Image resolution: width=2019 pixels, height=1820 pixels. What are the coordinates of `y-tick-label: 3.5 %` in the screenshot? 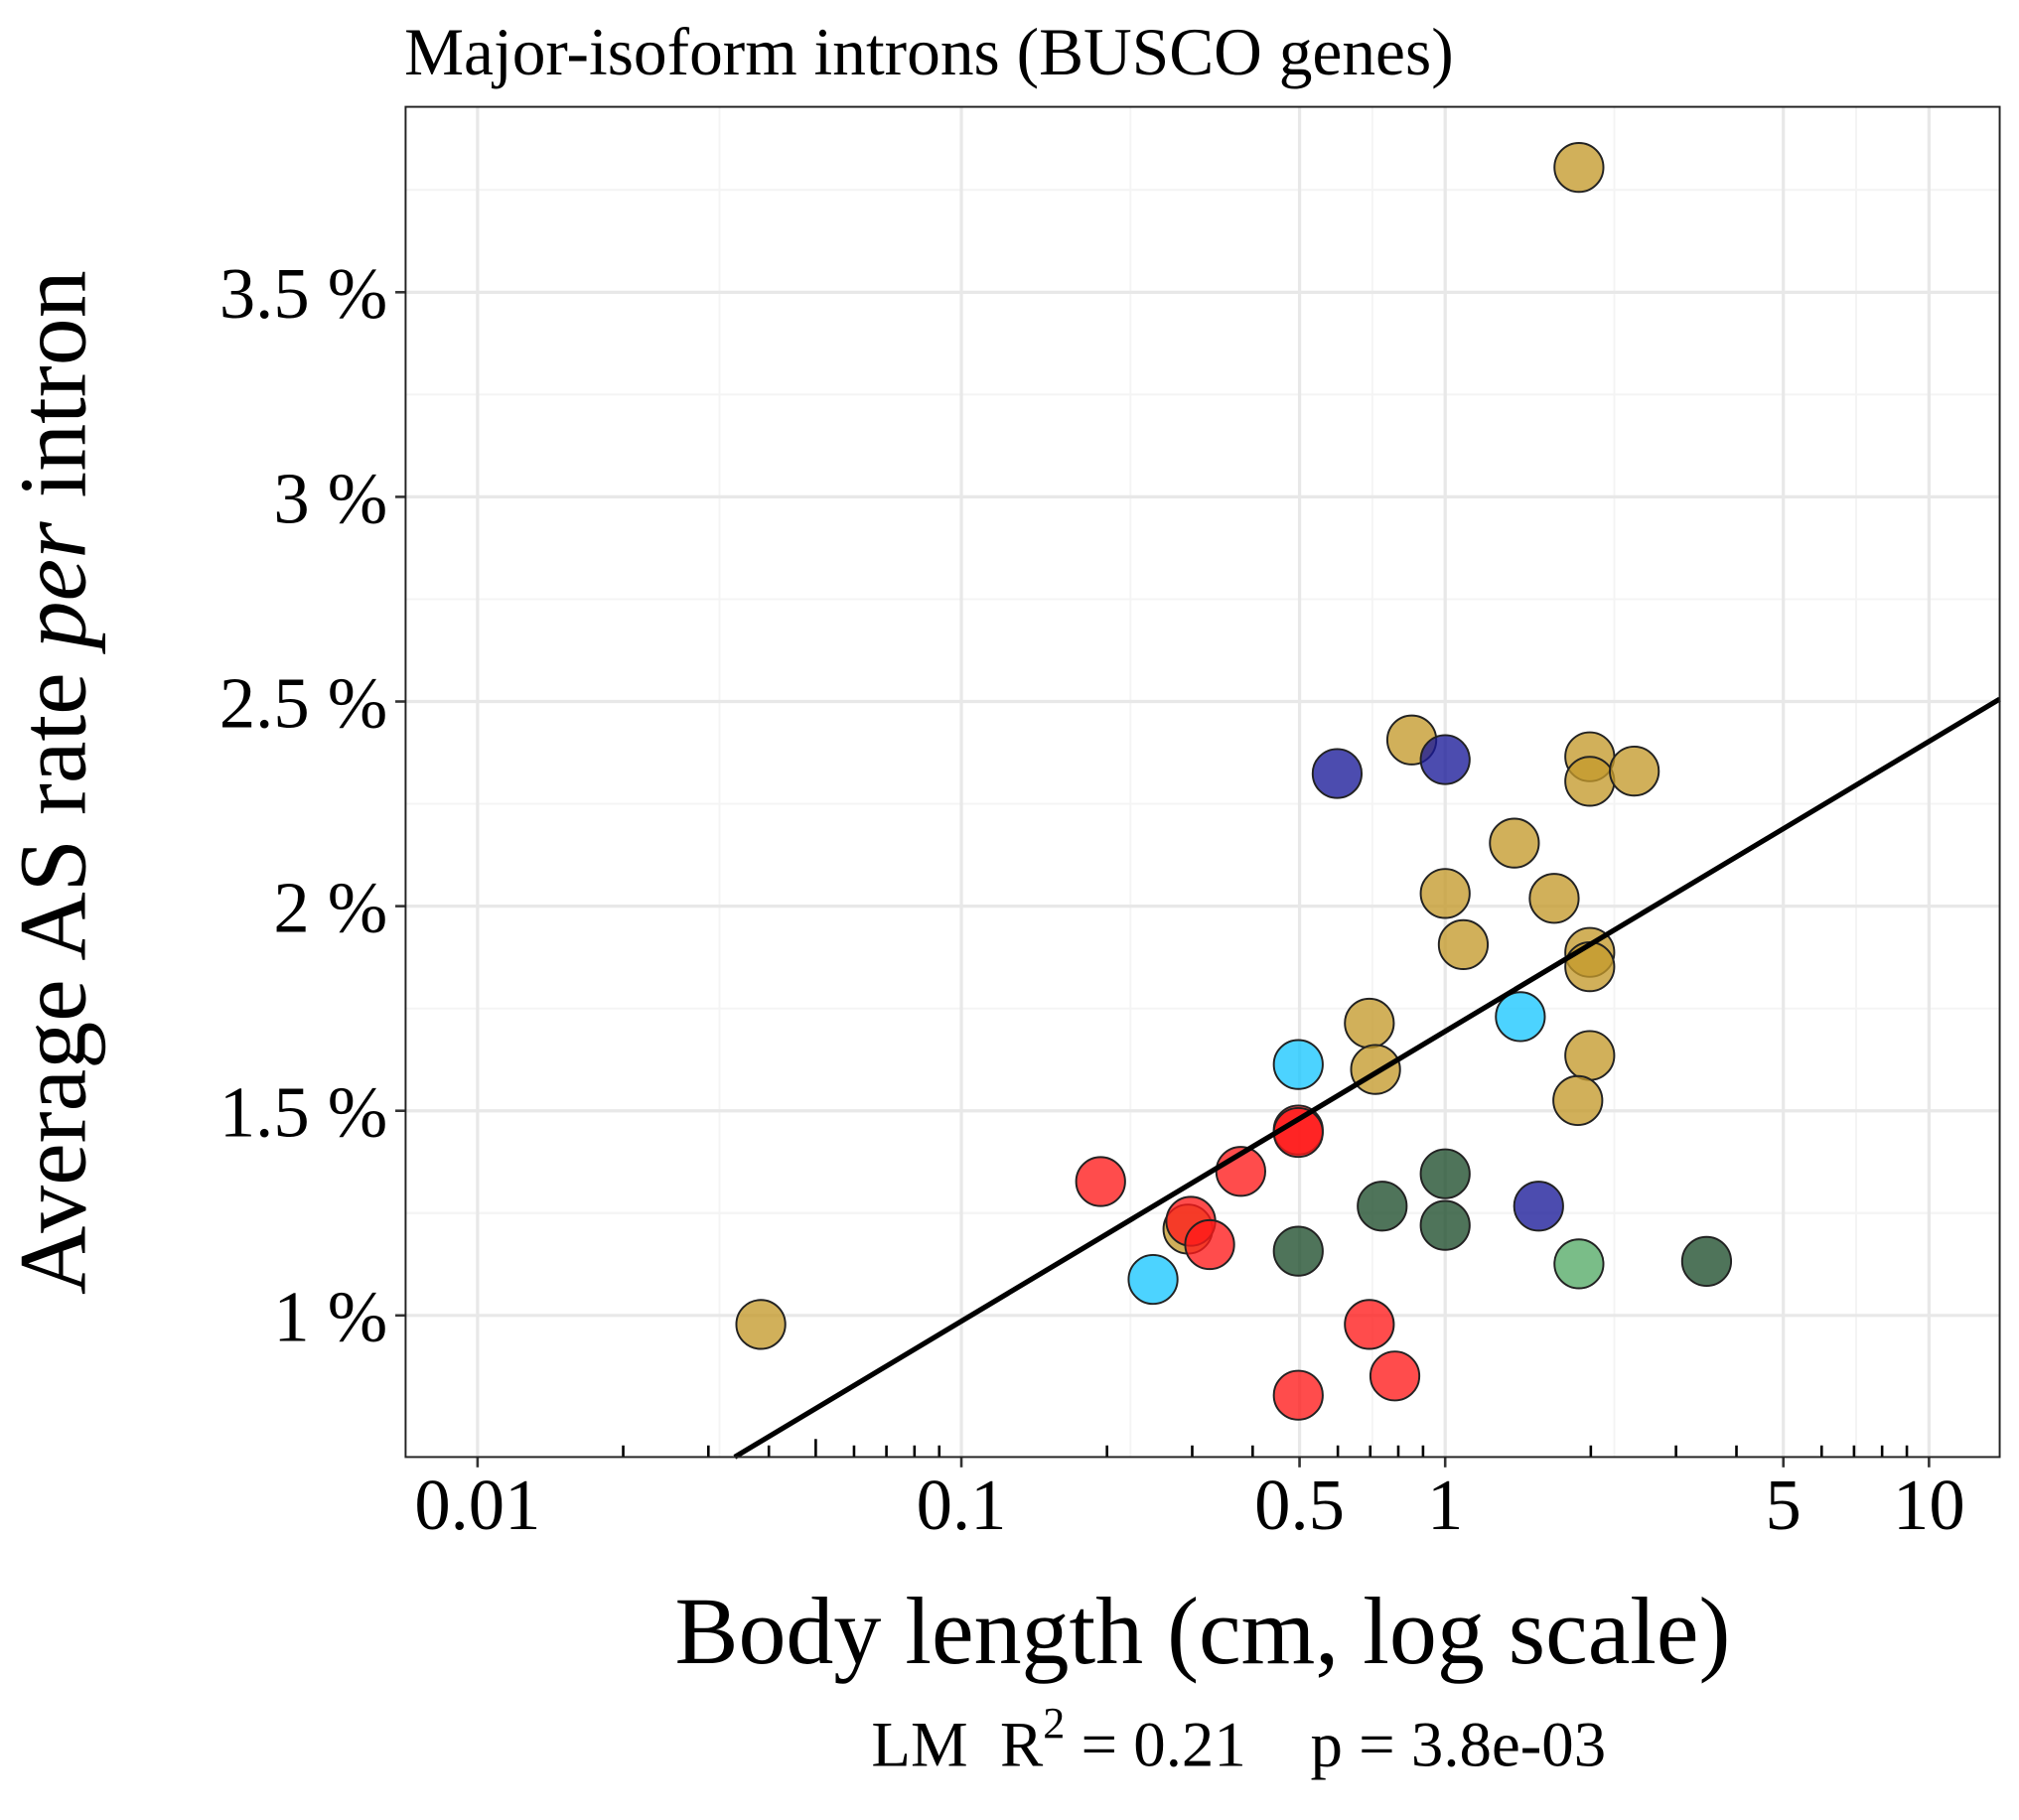 It's located at (303, 293).